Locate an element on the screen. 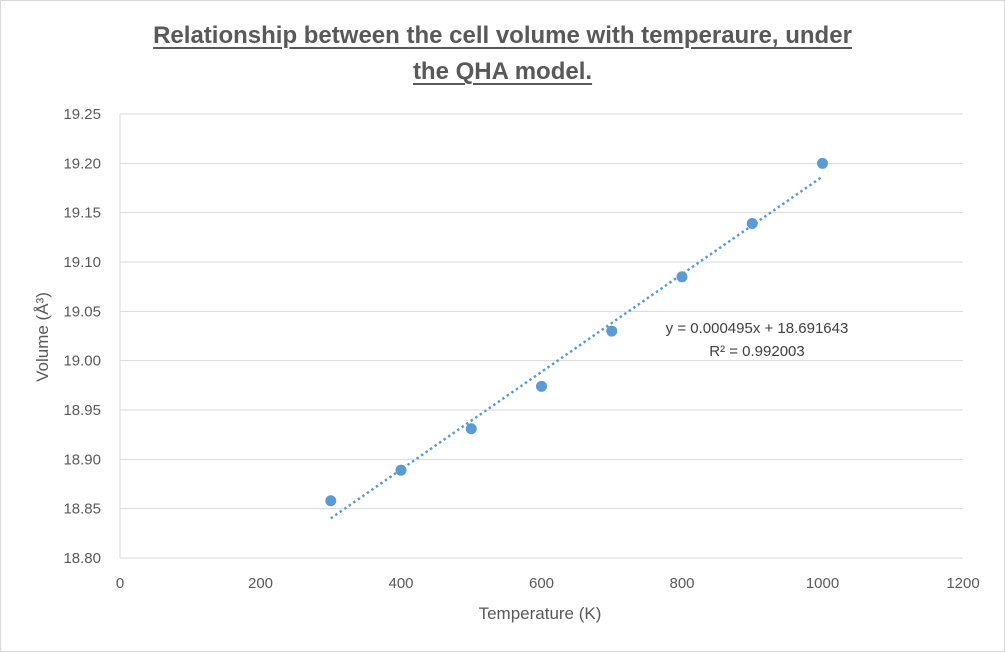 Image resolution: width=1005 pixels, height=652 pixels. x-tick-labels: 0 200 400 600 800 1000 1200 is located at coordinates (548, 583).